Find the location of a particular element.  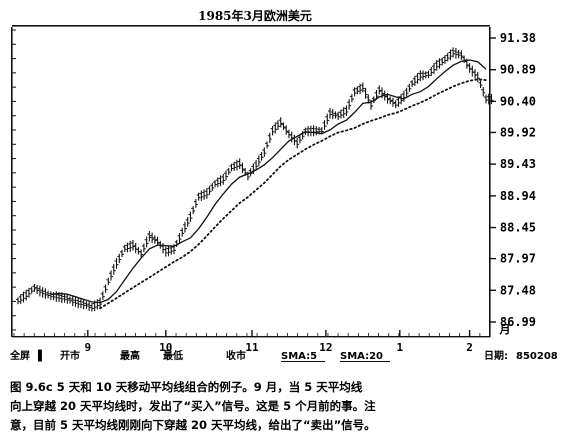

y-tick-label: 88.94 is located at coordinates (518, 196).